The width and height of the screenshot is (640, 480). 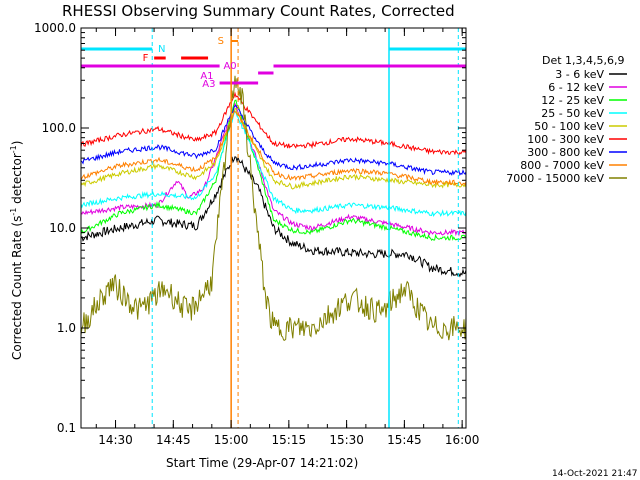 I want to click on y-tick-label: 100.0, so click(x=59, y=128).